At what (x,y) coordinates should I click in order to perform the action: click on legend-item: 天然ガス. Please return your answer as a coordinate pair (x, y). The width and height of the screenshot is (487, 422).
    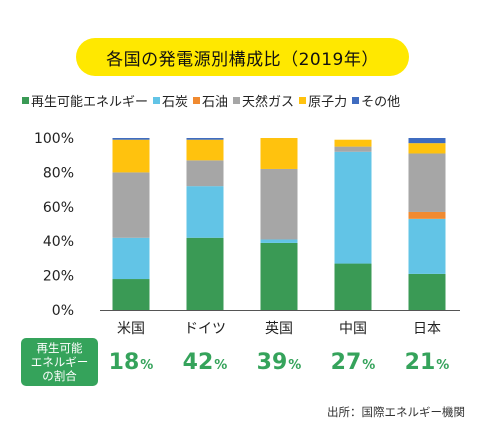
    Looking at the image, I should click on (263, 100).